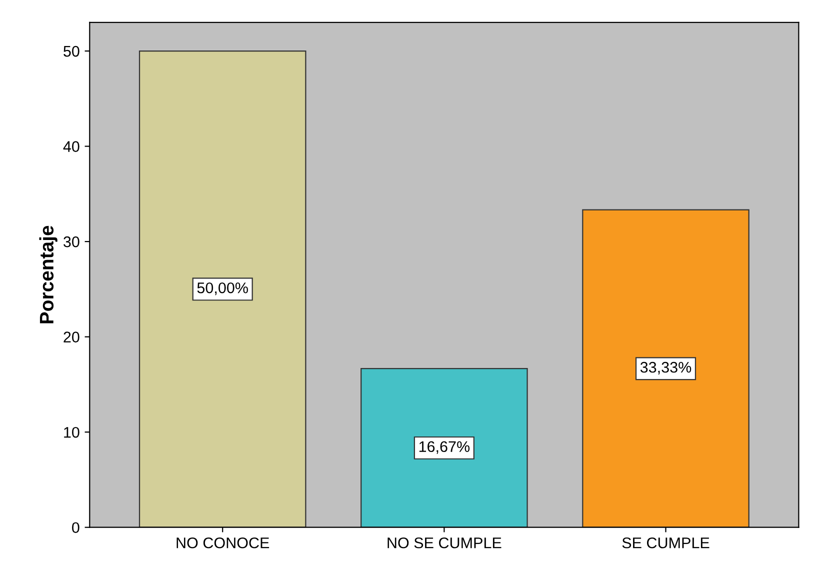 The width and height of the screenshot is (815, 561). I want to click on data-label: 50,00%, so click(222, 289).